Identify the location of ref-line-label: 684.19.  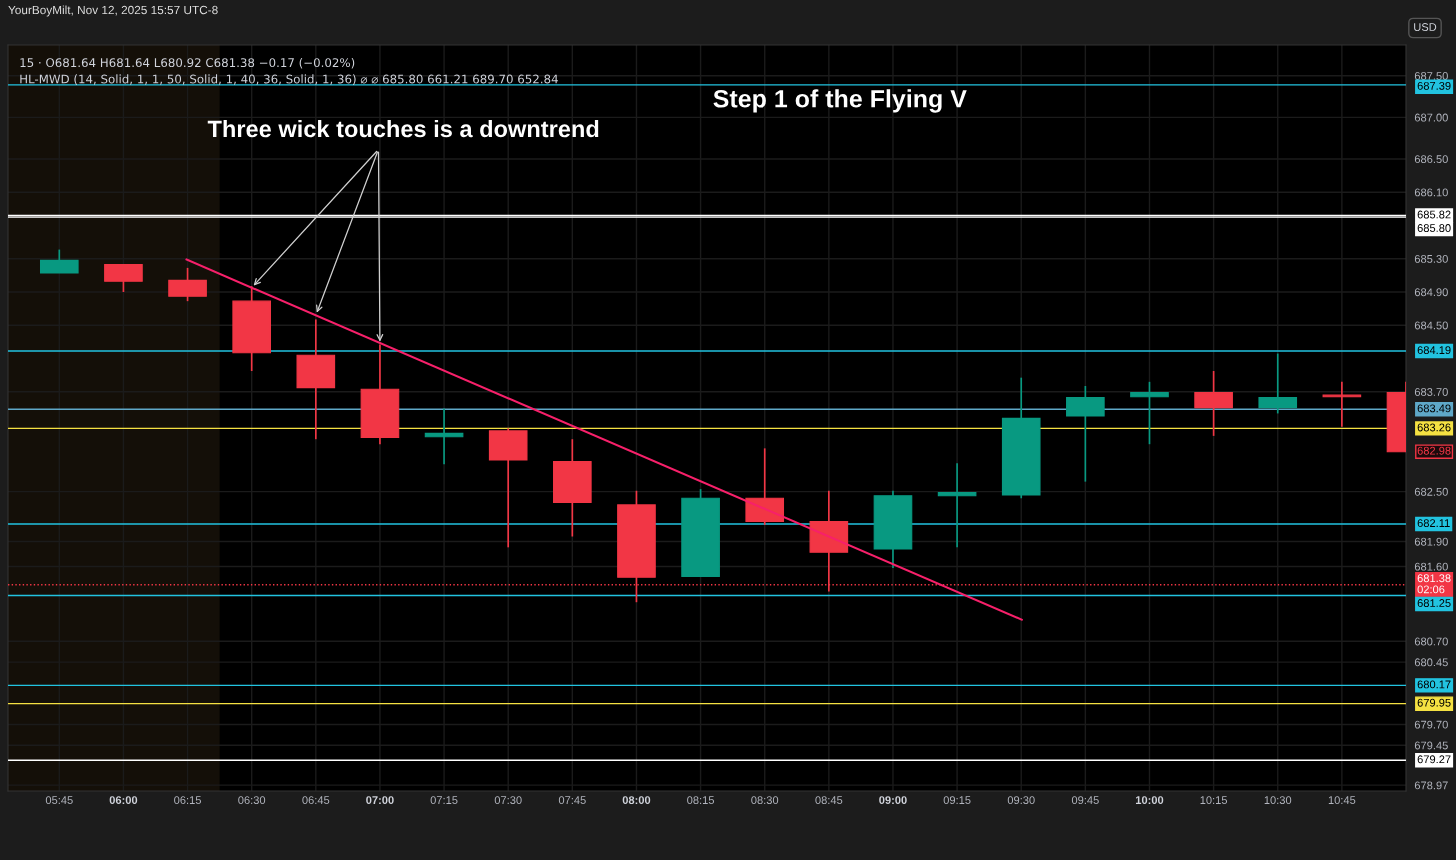
(1434, 350).